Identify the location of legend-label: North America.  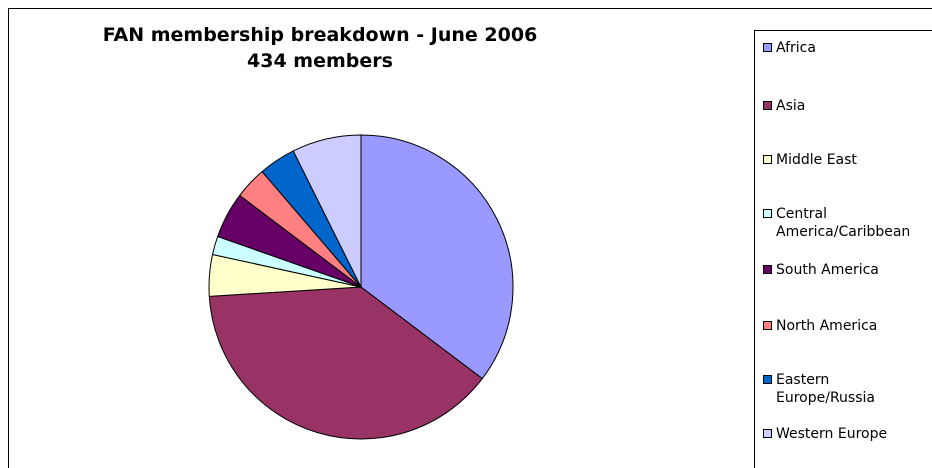
(827, 326).